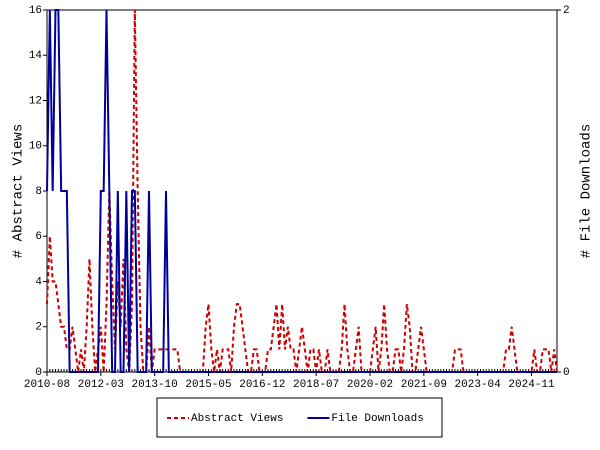 Image resolution: width=600 pixels, height=450 pixels. Describe the element at coordinates (370, 385) in the screenshot. I see `x-tick-label: 2020-02` at that location.